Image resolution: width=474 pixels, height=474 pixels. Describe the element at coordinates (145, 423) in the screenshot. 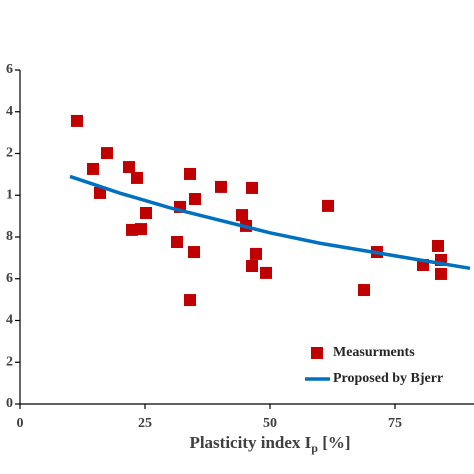

I see `x-tick-label: 25` at that location.